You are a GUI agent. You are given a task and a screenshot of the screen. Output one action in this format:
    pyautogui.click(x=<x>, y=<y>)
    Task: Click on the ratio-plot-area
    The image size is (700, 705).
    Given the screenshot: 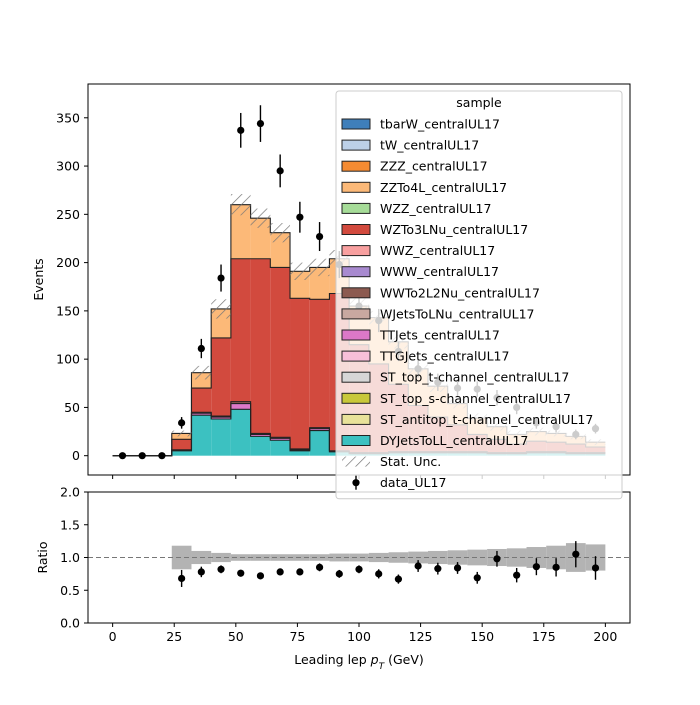 What is the action you would take?
    pyautogui.click(x=359, y=564)
    